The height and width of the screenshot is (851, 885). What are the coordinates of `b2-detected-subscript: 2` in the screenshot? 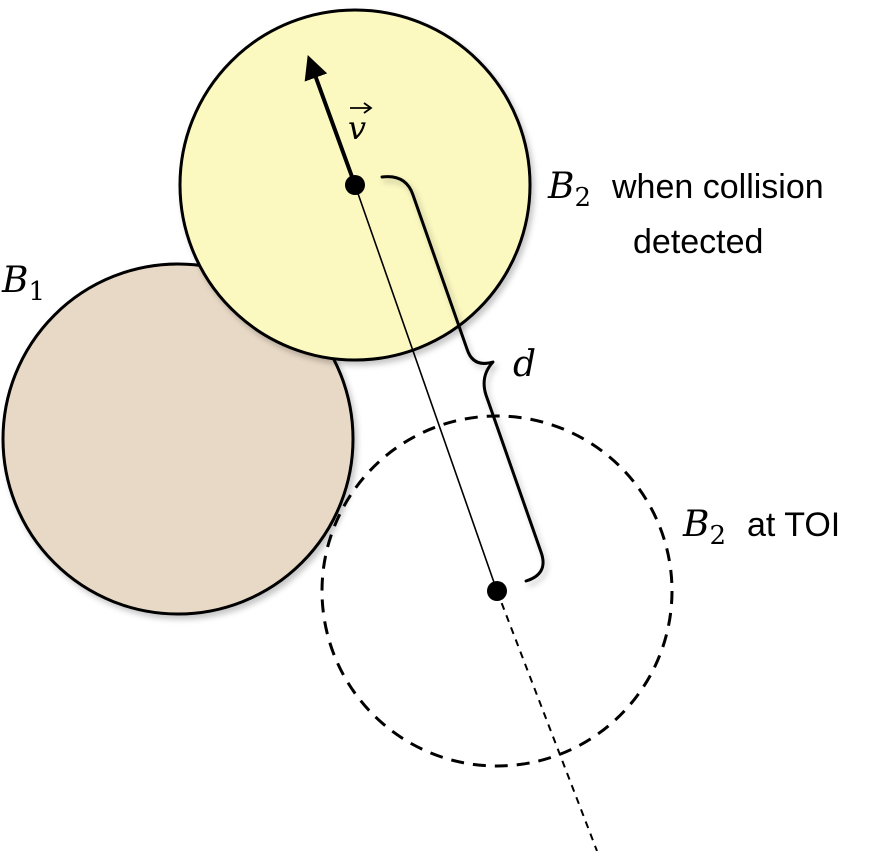 It's located at (582, 198).